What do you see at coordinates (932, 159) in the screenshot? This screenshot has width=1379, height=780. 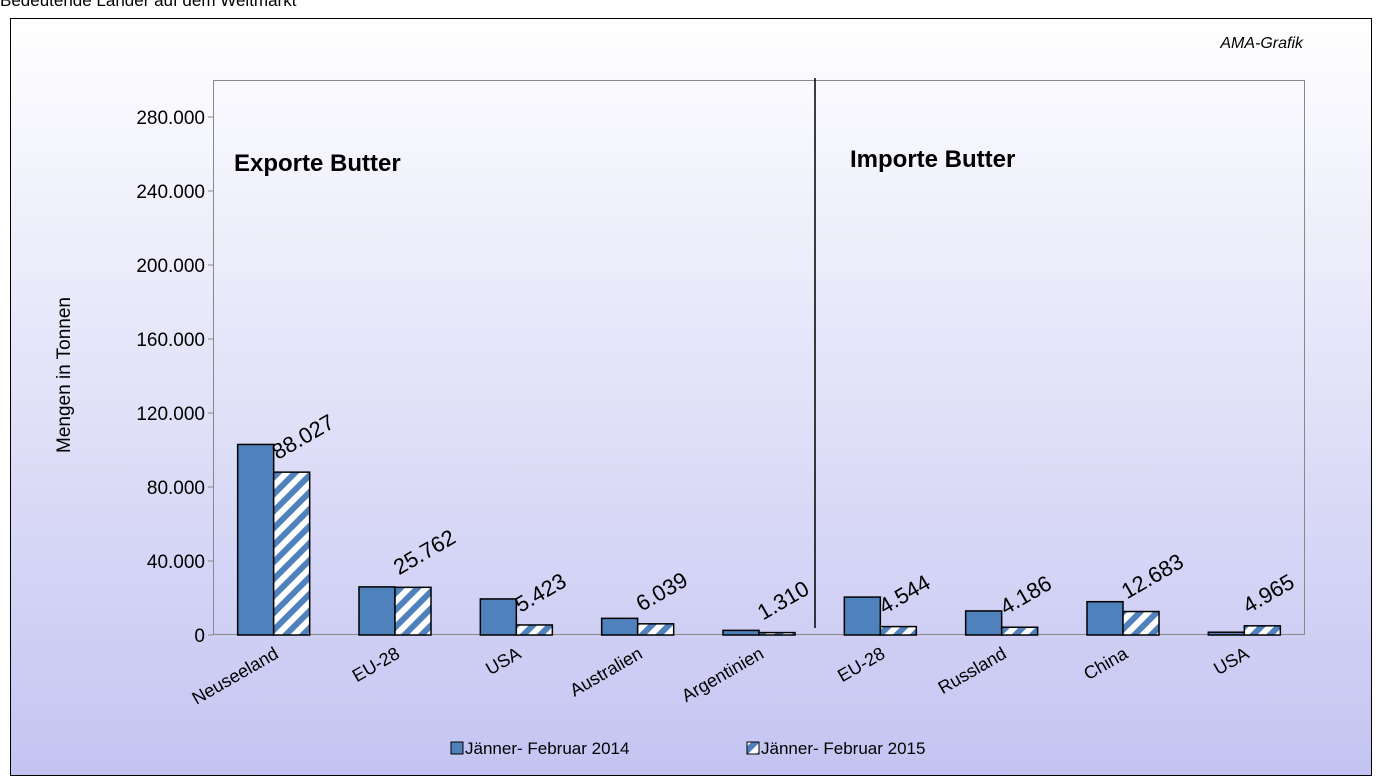 I see `annotation: Importe Butter` at bounding box center [932, 159].